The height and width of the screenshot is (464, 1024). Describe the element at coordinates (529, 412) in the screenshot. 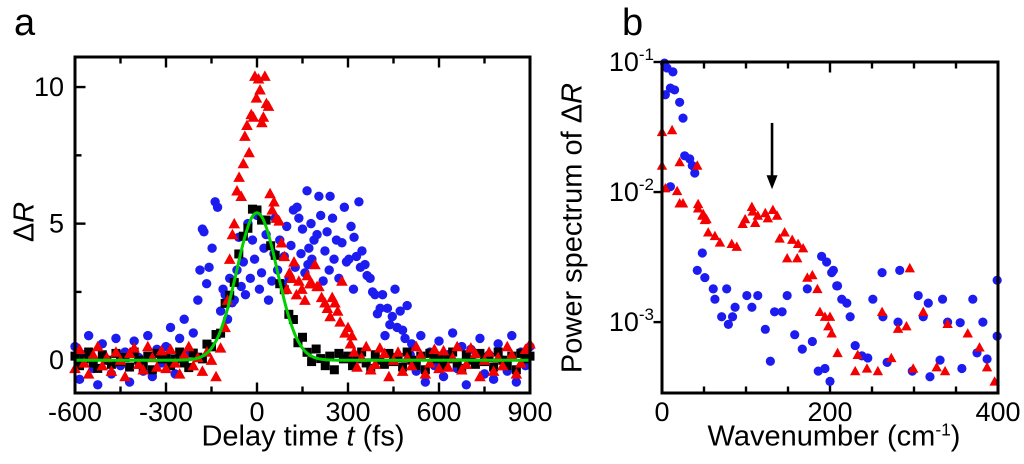

I see `svg-text: 900` at that location.